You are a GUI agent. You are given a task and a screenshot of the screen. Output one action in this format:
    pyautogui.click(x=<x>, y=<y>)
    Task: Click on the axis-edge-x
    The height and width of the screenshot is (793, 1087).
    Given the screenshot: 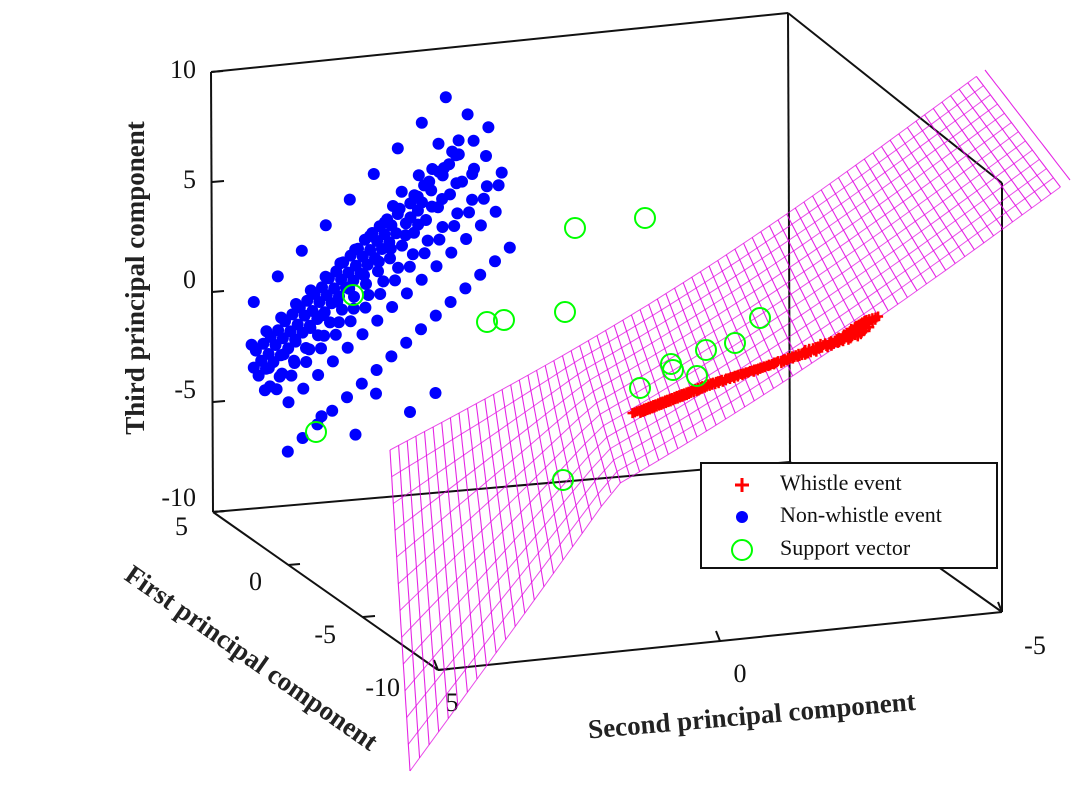 What is the action you would take?
    pyautogui.click(x=325, y=591)
    